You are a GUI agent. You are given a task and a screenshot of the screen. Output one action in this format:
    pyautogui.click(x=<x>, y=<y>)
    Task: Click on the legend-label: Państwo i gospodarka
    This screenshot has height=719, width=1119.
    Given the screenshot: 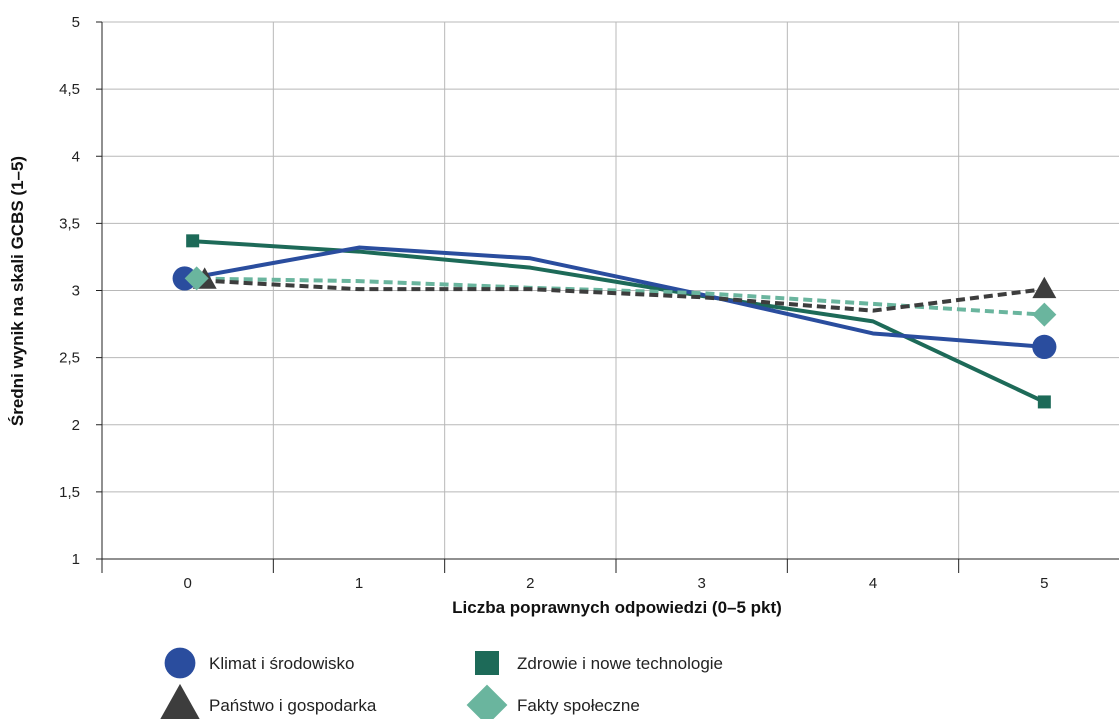 What is the action you would take?
    pyautogui.click(x=293, y=705)
    